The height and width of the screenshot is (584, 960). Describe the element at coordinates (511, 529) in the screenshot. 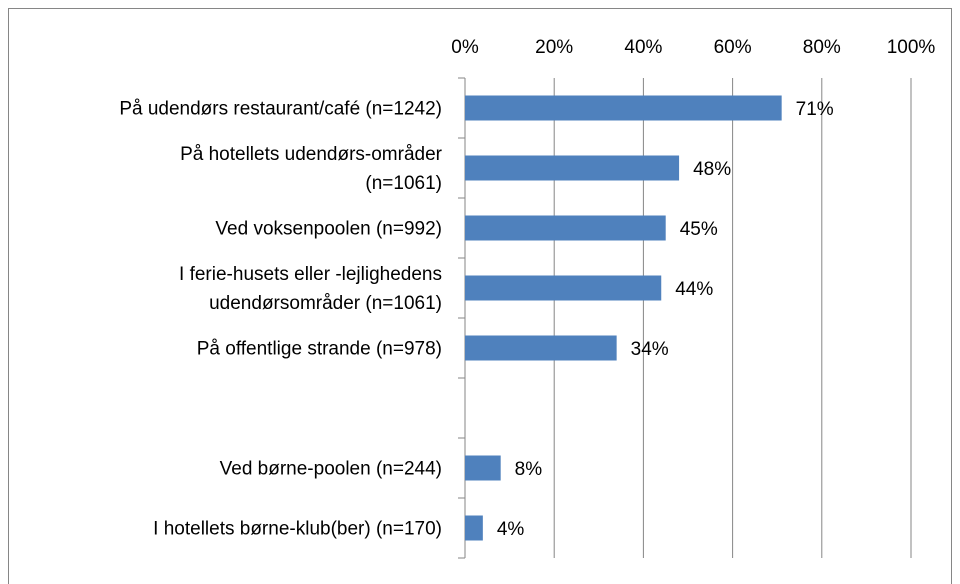

I see `data-label: 4%` at that location.